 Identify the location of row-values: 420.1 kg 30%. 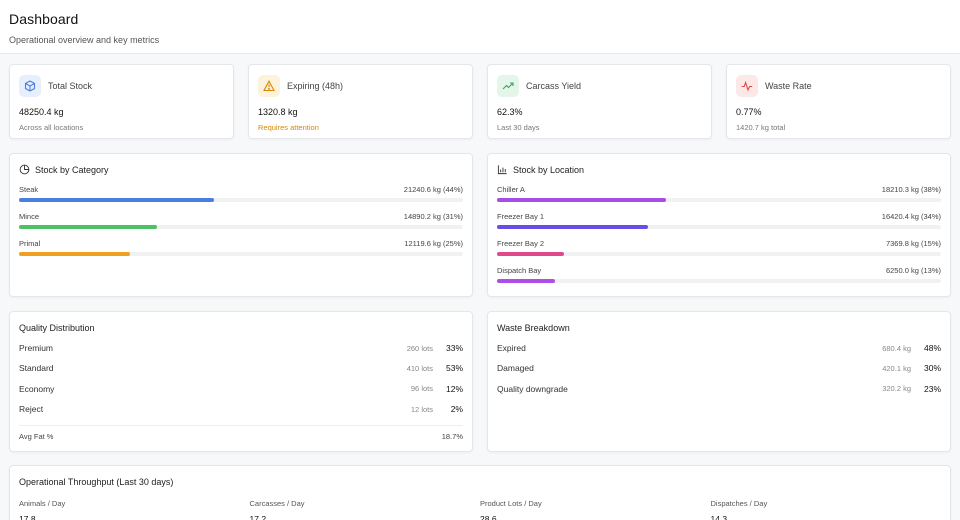
(911, 368).